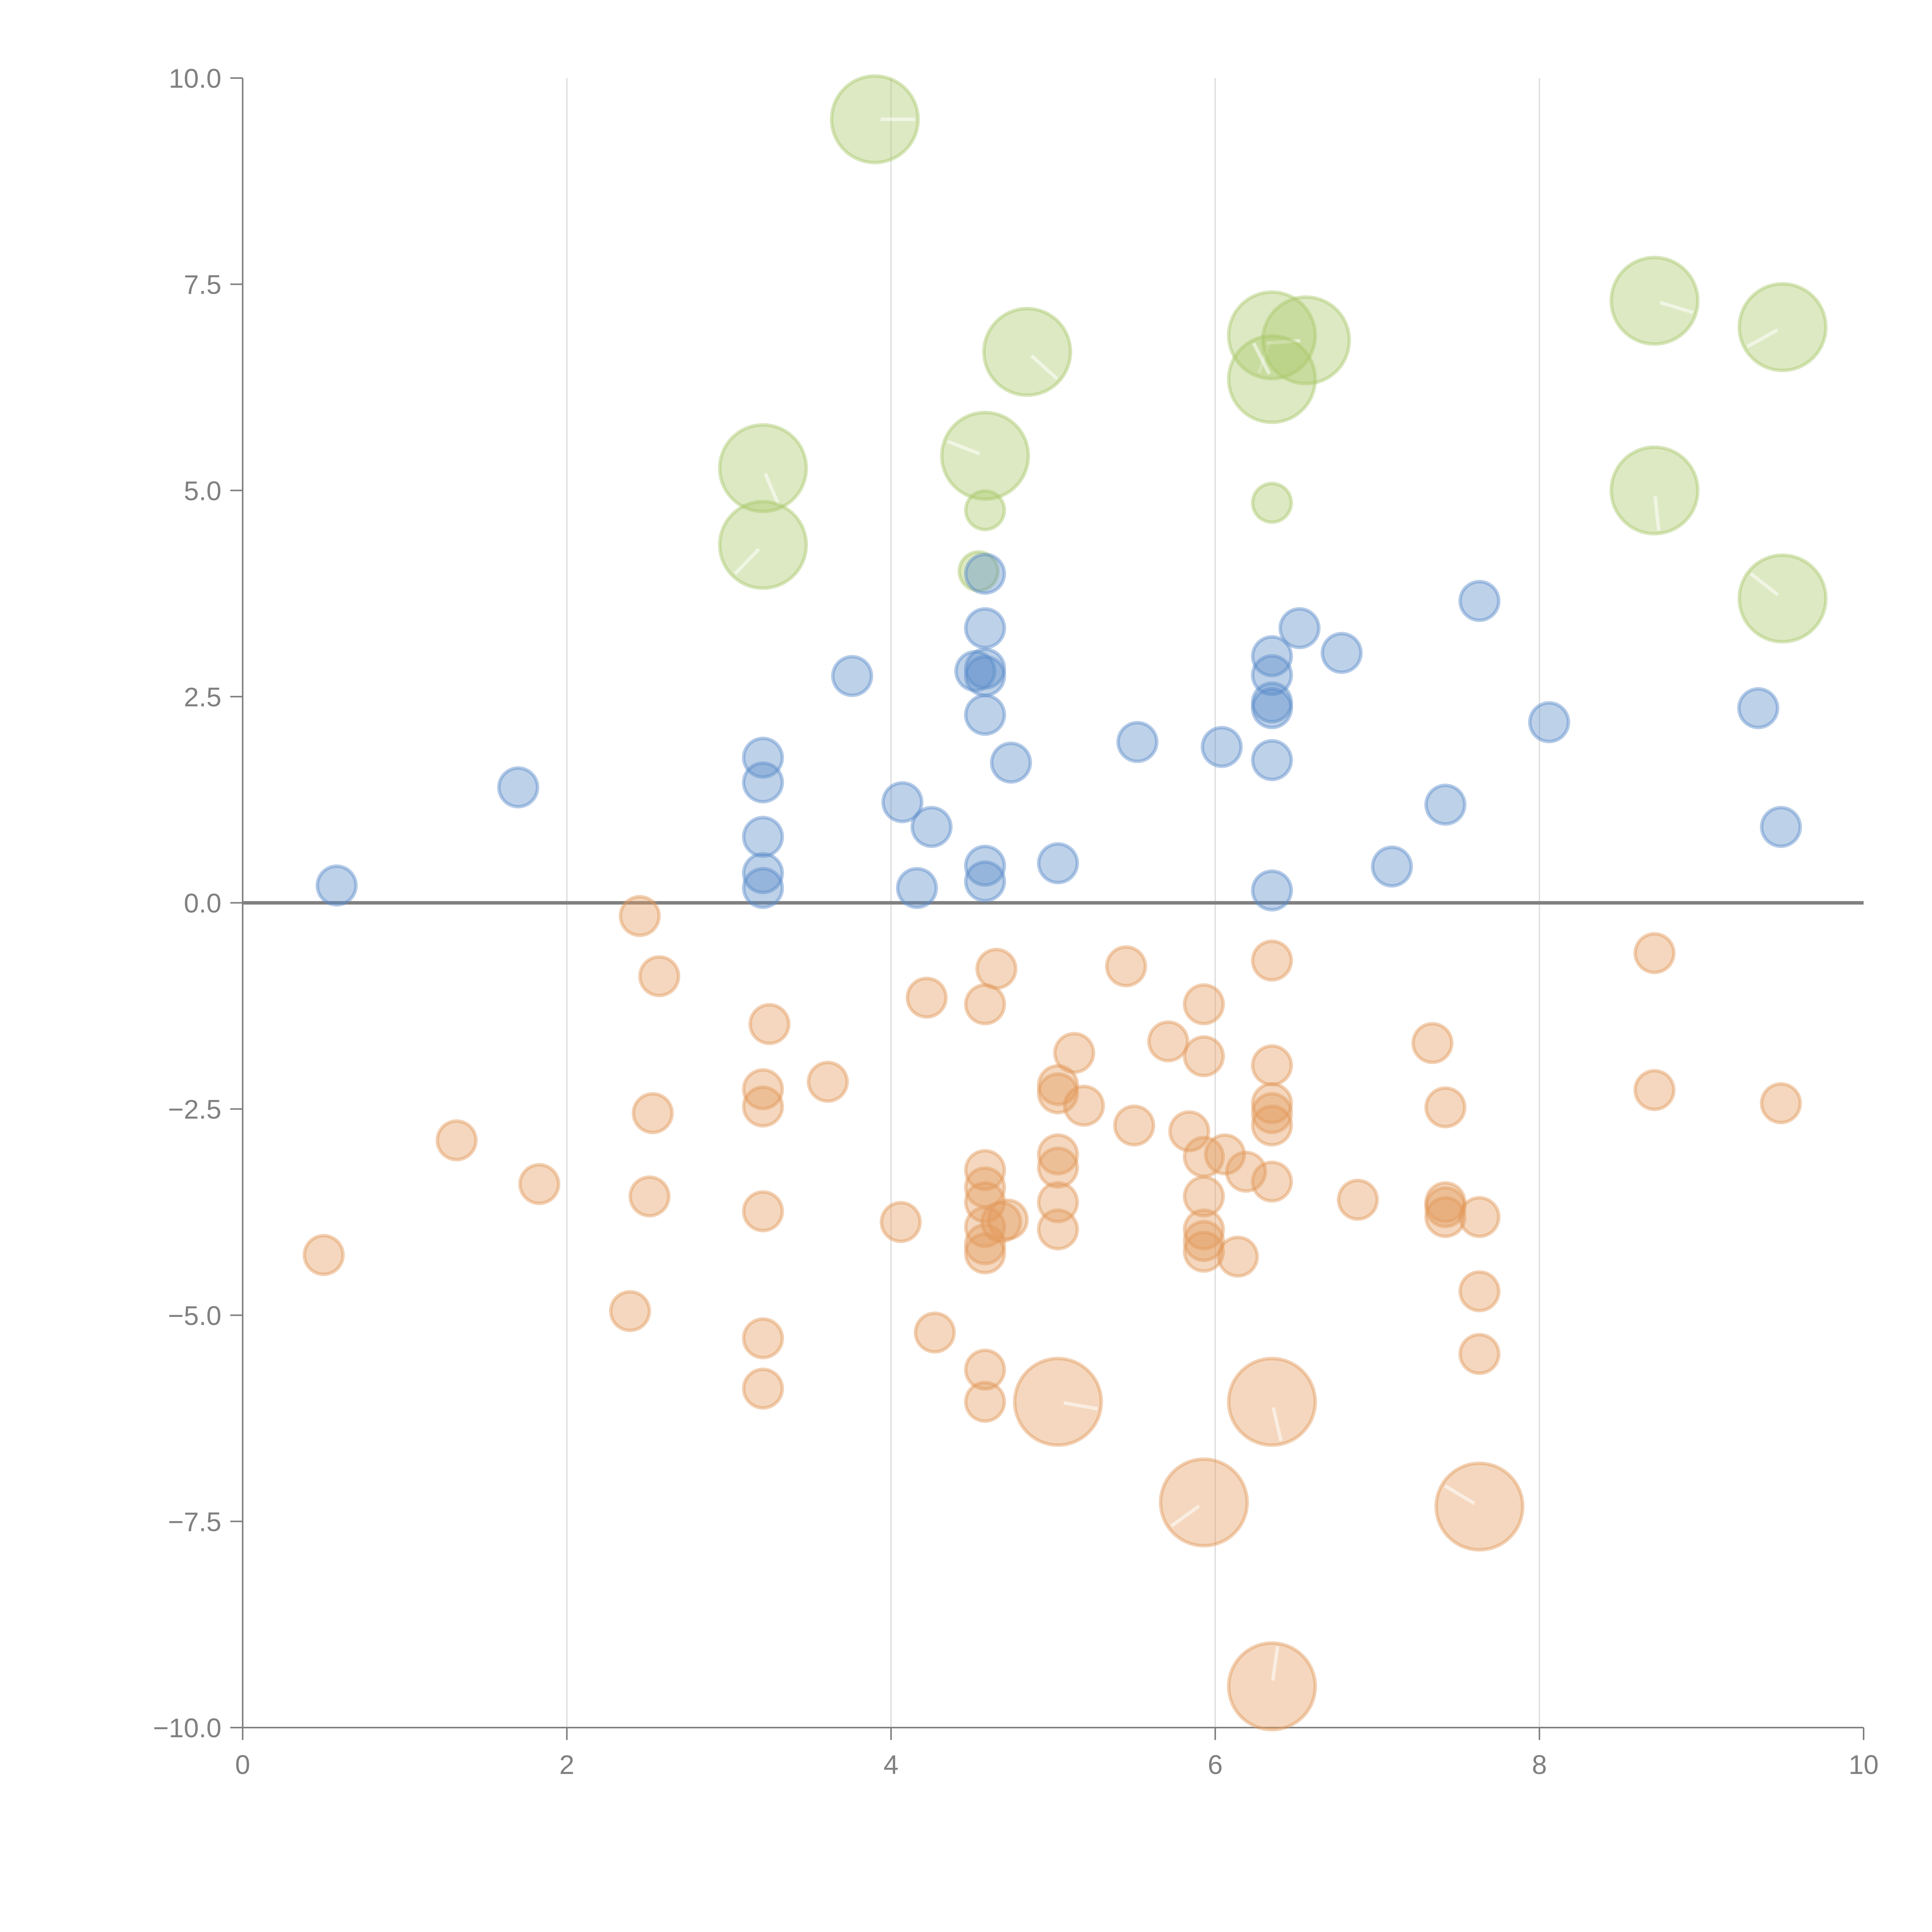 The height and width of the screenshot is (1932, 1932). What do you see at coordinates (202, 697) in the screenshot?
I see `y-tick-label: 2.5` at bounding box center [202, 697].